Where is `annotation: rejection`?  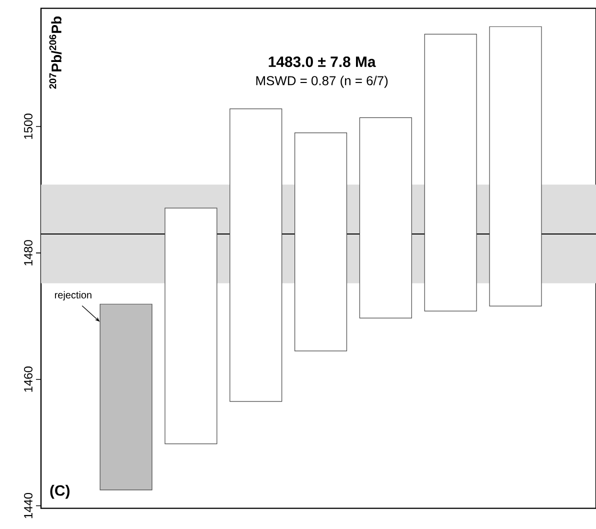
annotation: rejection is located at coordinates (73, 295).